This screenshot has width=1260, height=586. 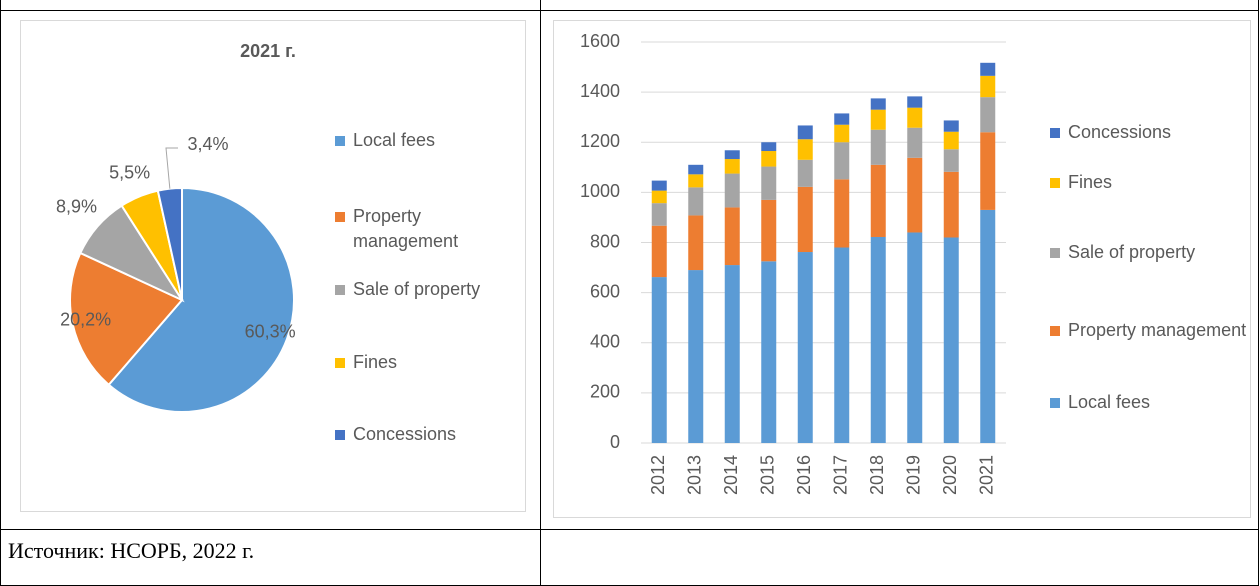 I want to click on y-tick-label: 0, so click(x=615, y=442).